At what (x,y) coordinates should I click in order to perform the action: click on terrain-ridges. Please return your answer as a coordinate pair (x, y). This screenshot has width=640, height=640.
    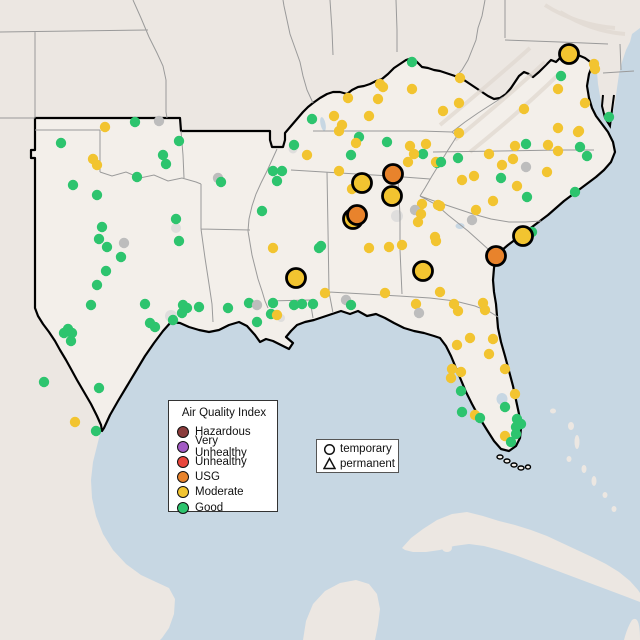
    Looking at the image, I should click on (532, 78).